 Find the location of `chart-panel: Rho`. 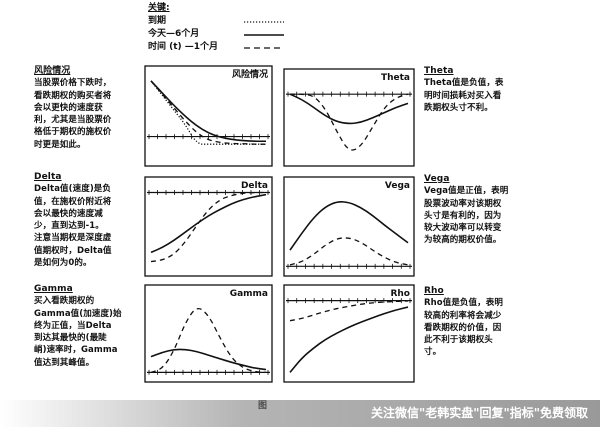

chart-panel: Rho is located at coordinates (349, 333).